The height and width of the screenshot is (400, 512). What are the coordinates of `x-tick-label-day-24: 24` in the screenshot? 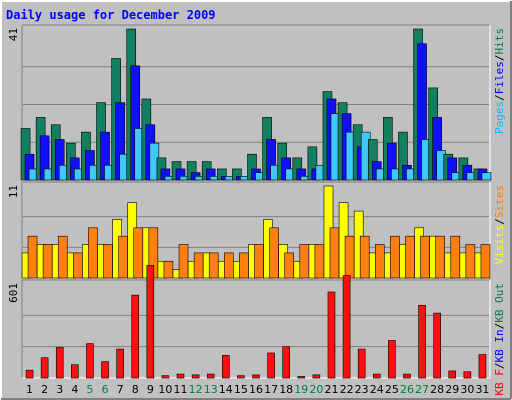 It's located at (377, 389).